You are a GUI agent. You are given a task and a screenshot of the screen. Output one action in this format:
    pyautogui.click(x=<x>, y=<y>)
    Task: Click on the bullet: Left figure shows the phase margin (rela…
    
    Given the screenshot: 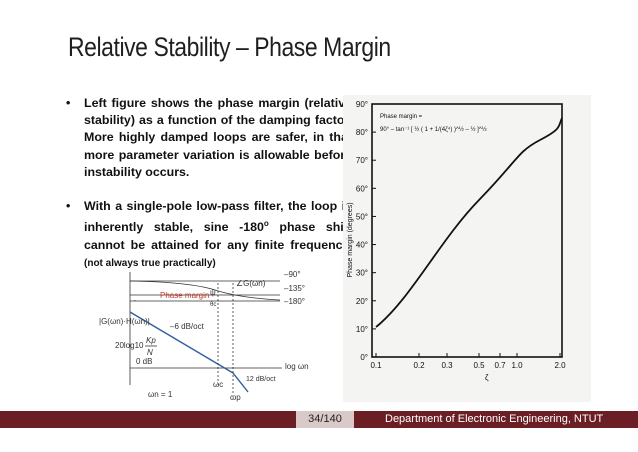 What is the action you would take?
    pyautogui.click(x=208, y=138)
    